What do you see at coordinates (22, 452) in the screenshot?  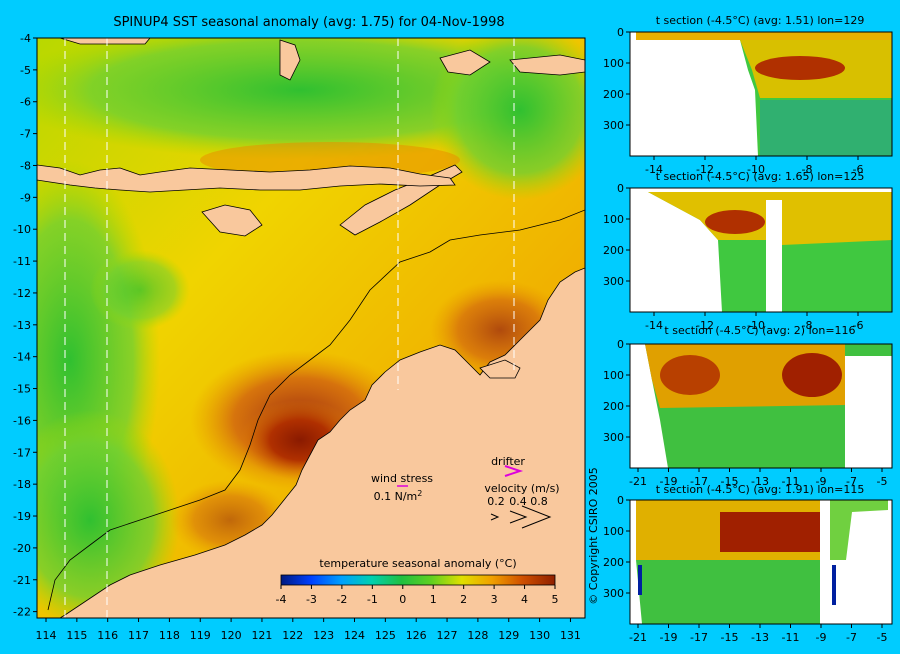 I see `latitude-tick-label: -17` at bounding box center [22, 452].